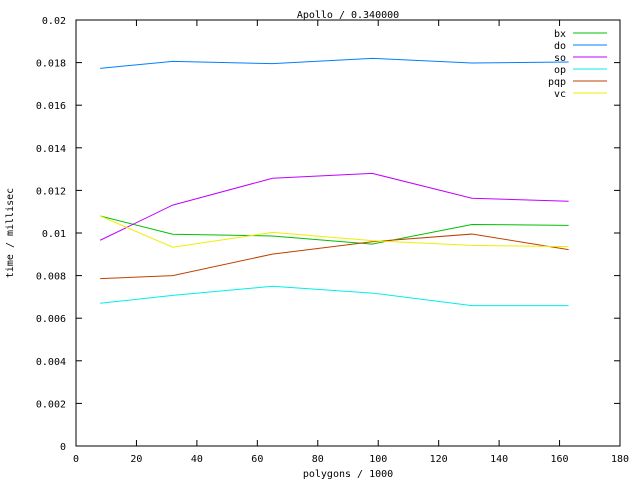  I want to click on x-tick-label: 60, so click(257, 459).